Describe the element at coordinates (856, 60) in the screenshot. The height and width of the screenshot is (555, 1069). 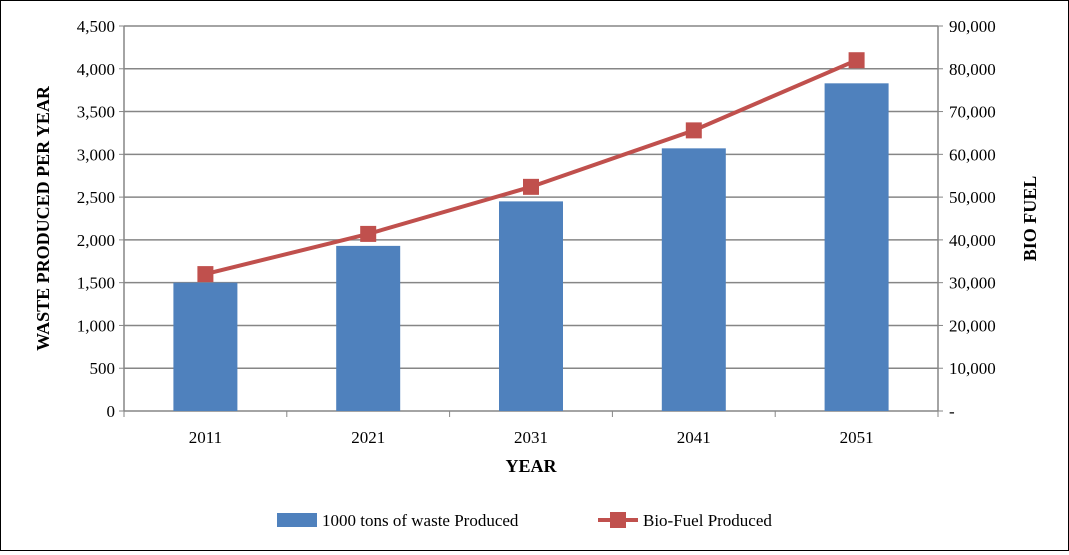
I see `bio-fuel-marker-2051` at that location.